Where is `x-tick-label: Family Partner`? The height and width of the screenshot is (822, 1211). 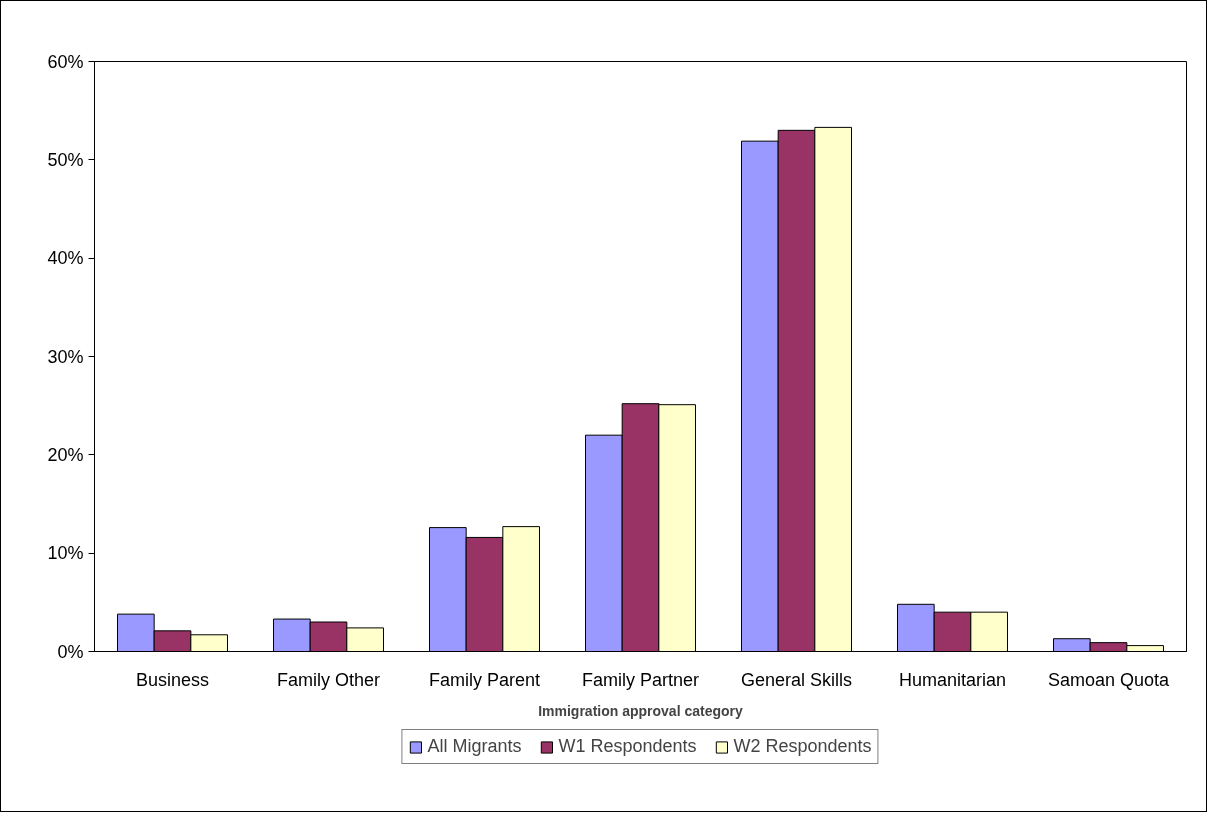 x-tick-label: Family Partner is located at coordinates (640, 679).